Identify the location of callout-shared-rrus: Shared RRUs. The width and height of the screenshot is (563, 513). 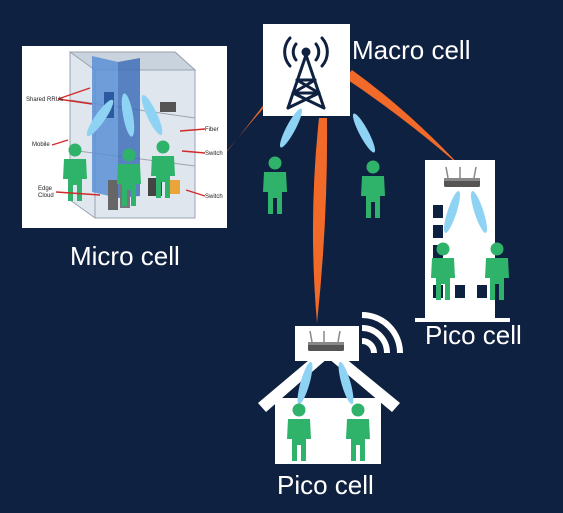
(44, 100).